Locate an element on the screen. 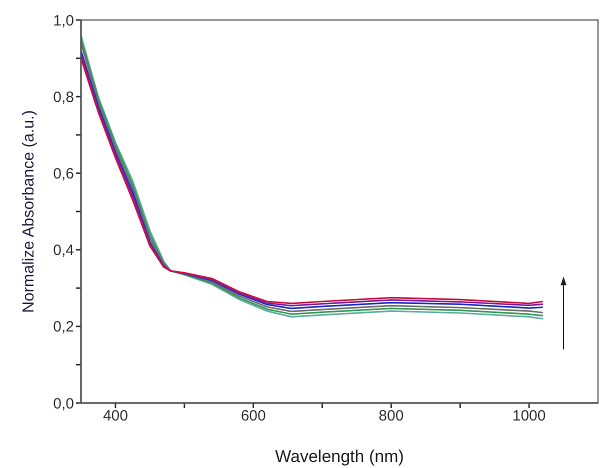 The image size is (600, 468). x-tick-label: 1000 is located at coordinates (529, 416).